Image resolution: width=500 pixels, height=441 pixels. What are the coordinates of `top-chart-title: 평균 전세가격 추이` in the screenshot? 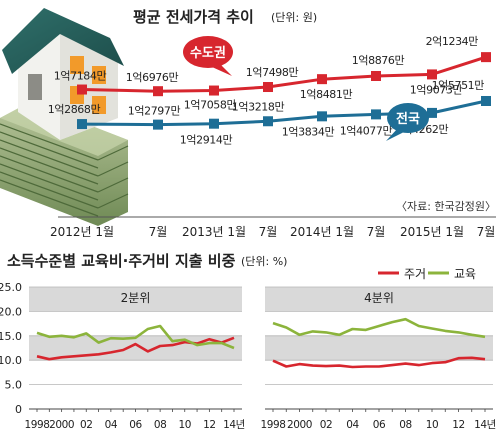 It's located at (193, 17).